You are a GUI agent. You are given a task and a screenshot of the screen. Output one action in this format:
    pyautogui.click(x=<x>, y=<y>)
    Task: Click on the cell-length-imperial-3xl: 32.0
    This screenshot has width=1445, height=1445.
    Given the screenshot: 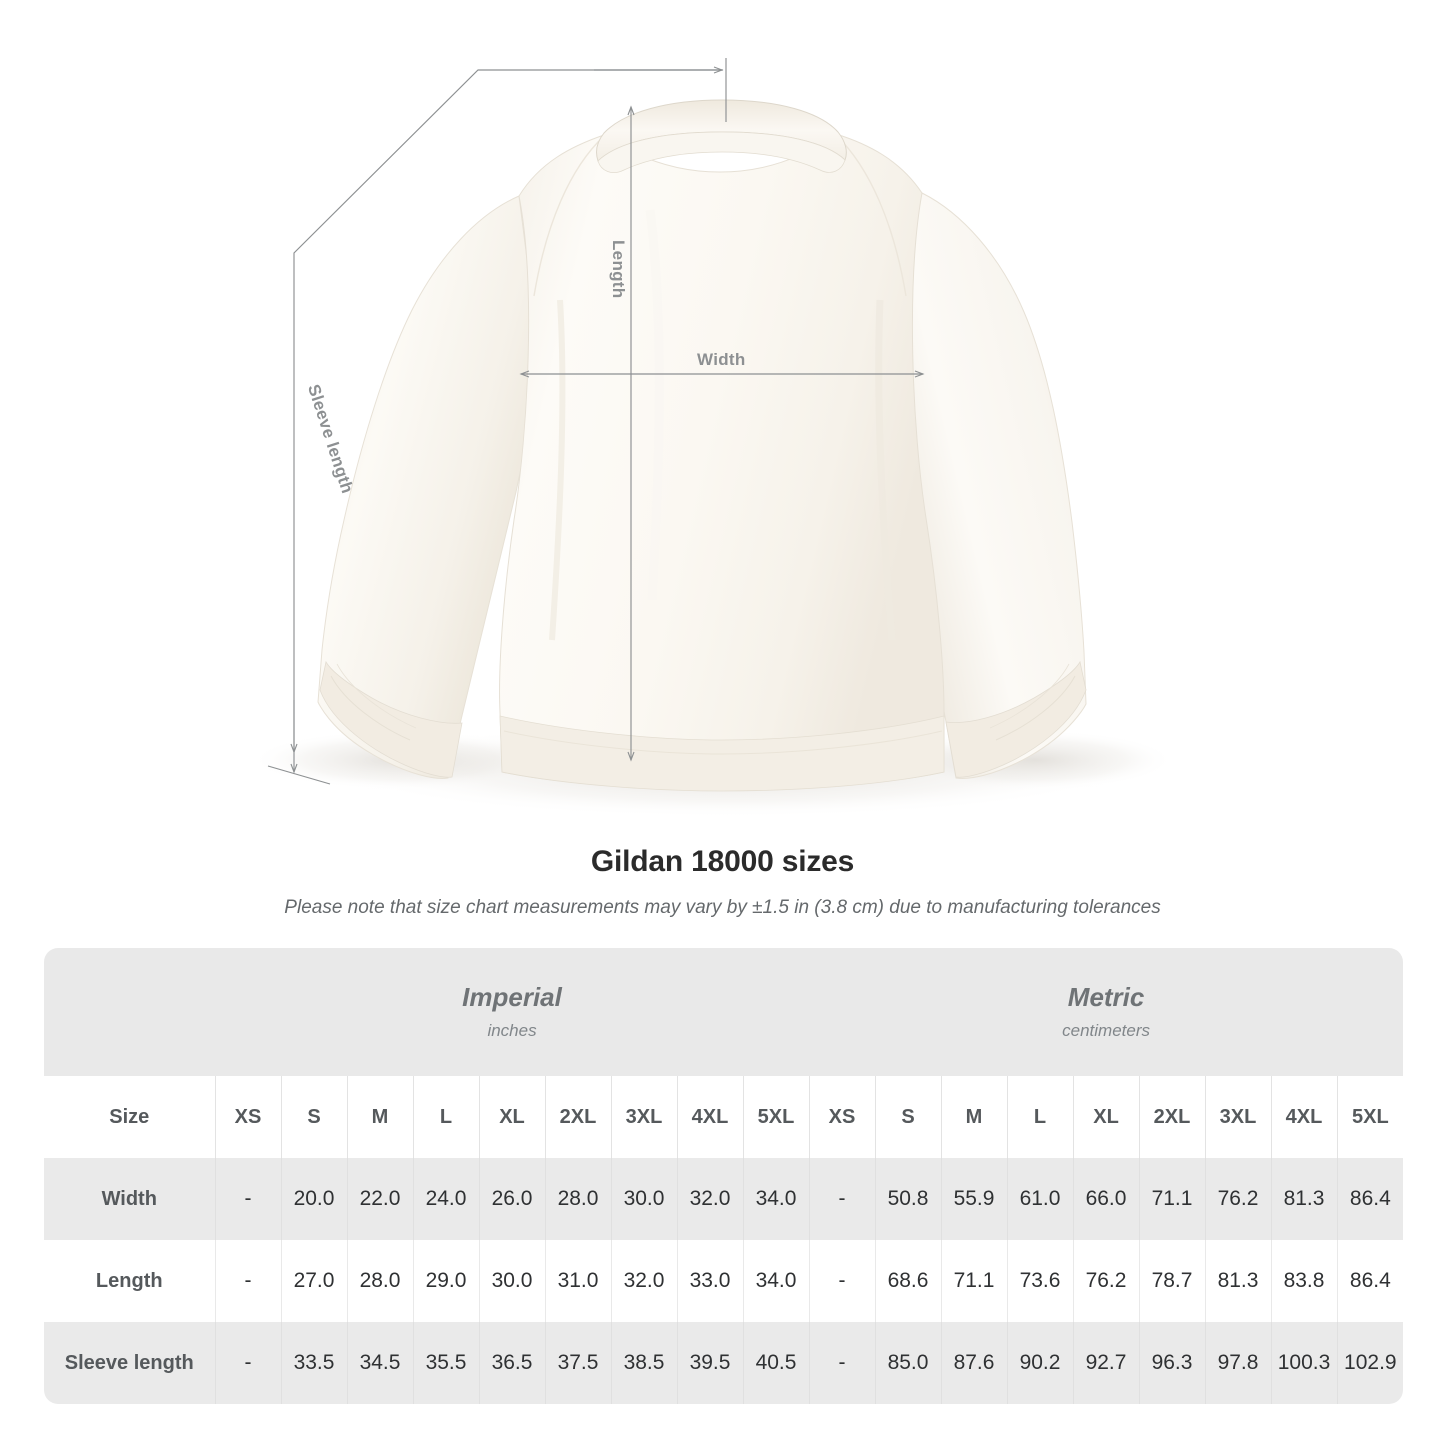 What is the action you would take?
    pyautogui.click(x=643, y=1281)
    